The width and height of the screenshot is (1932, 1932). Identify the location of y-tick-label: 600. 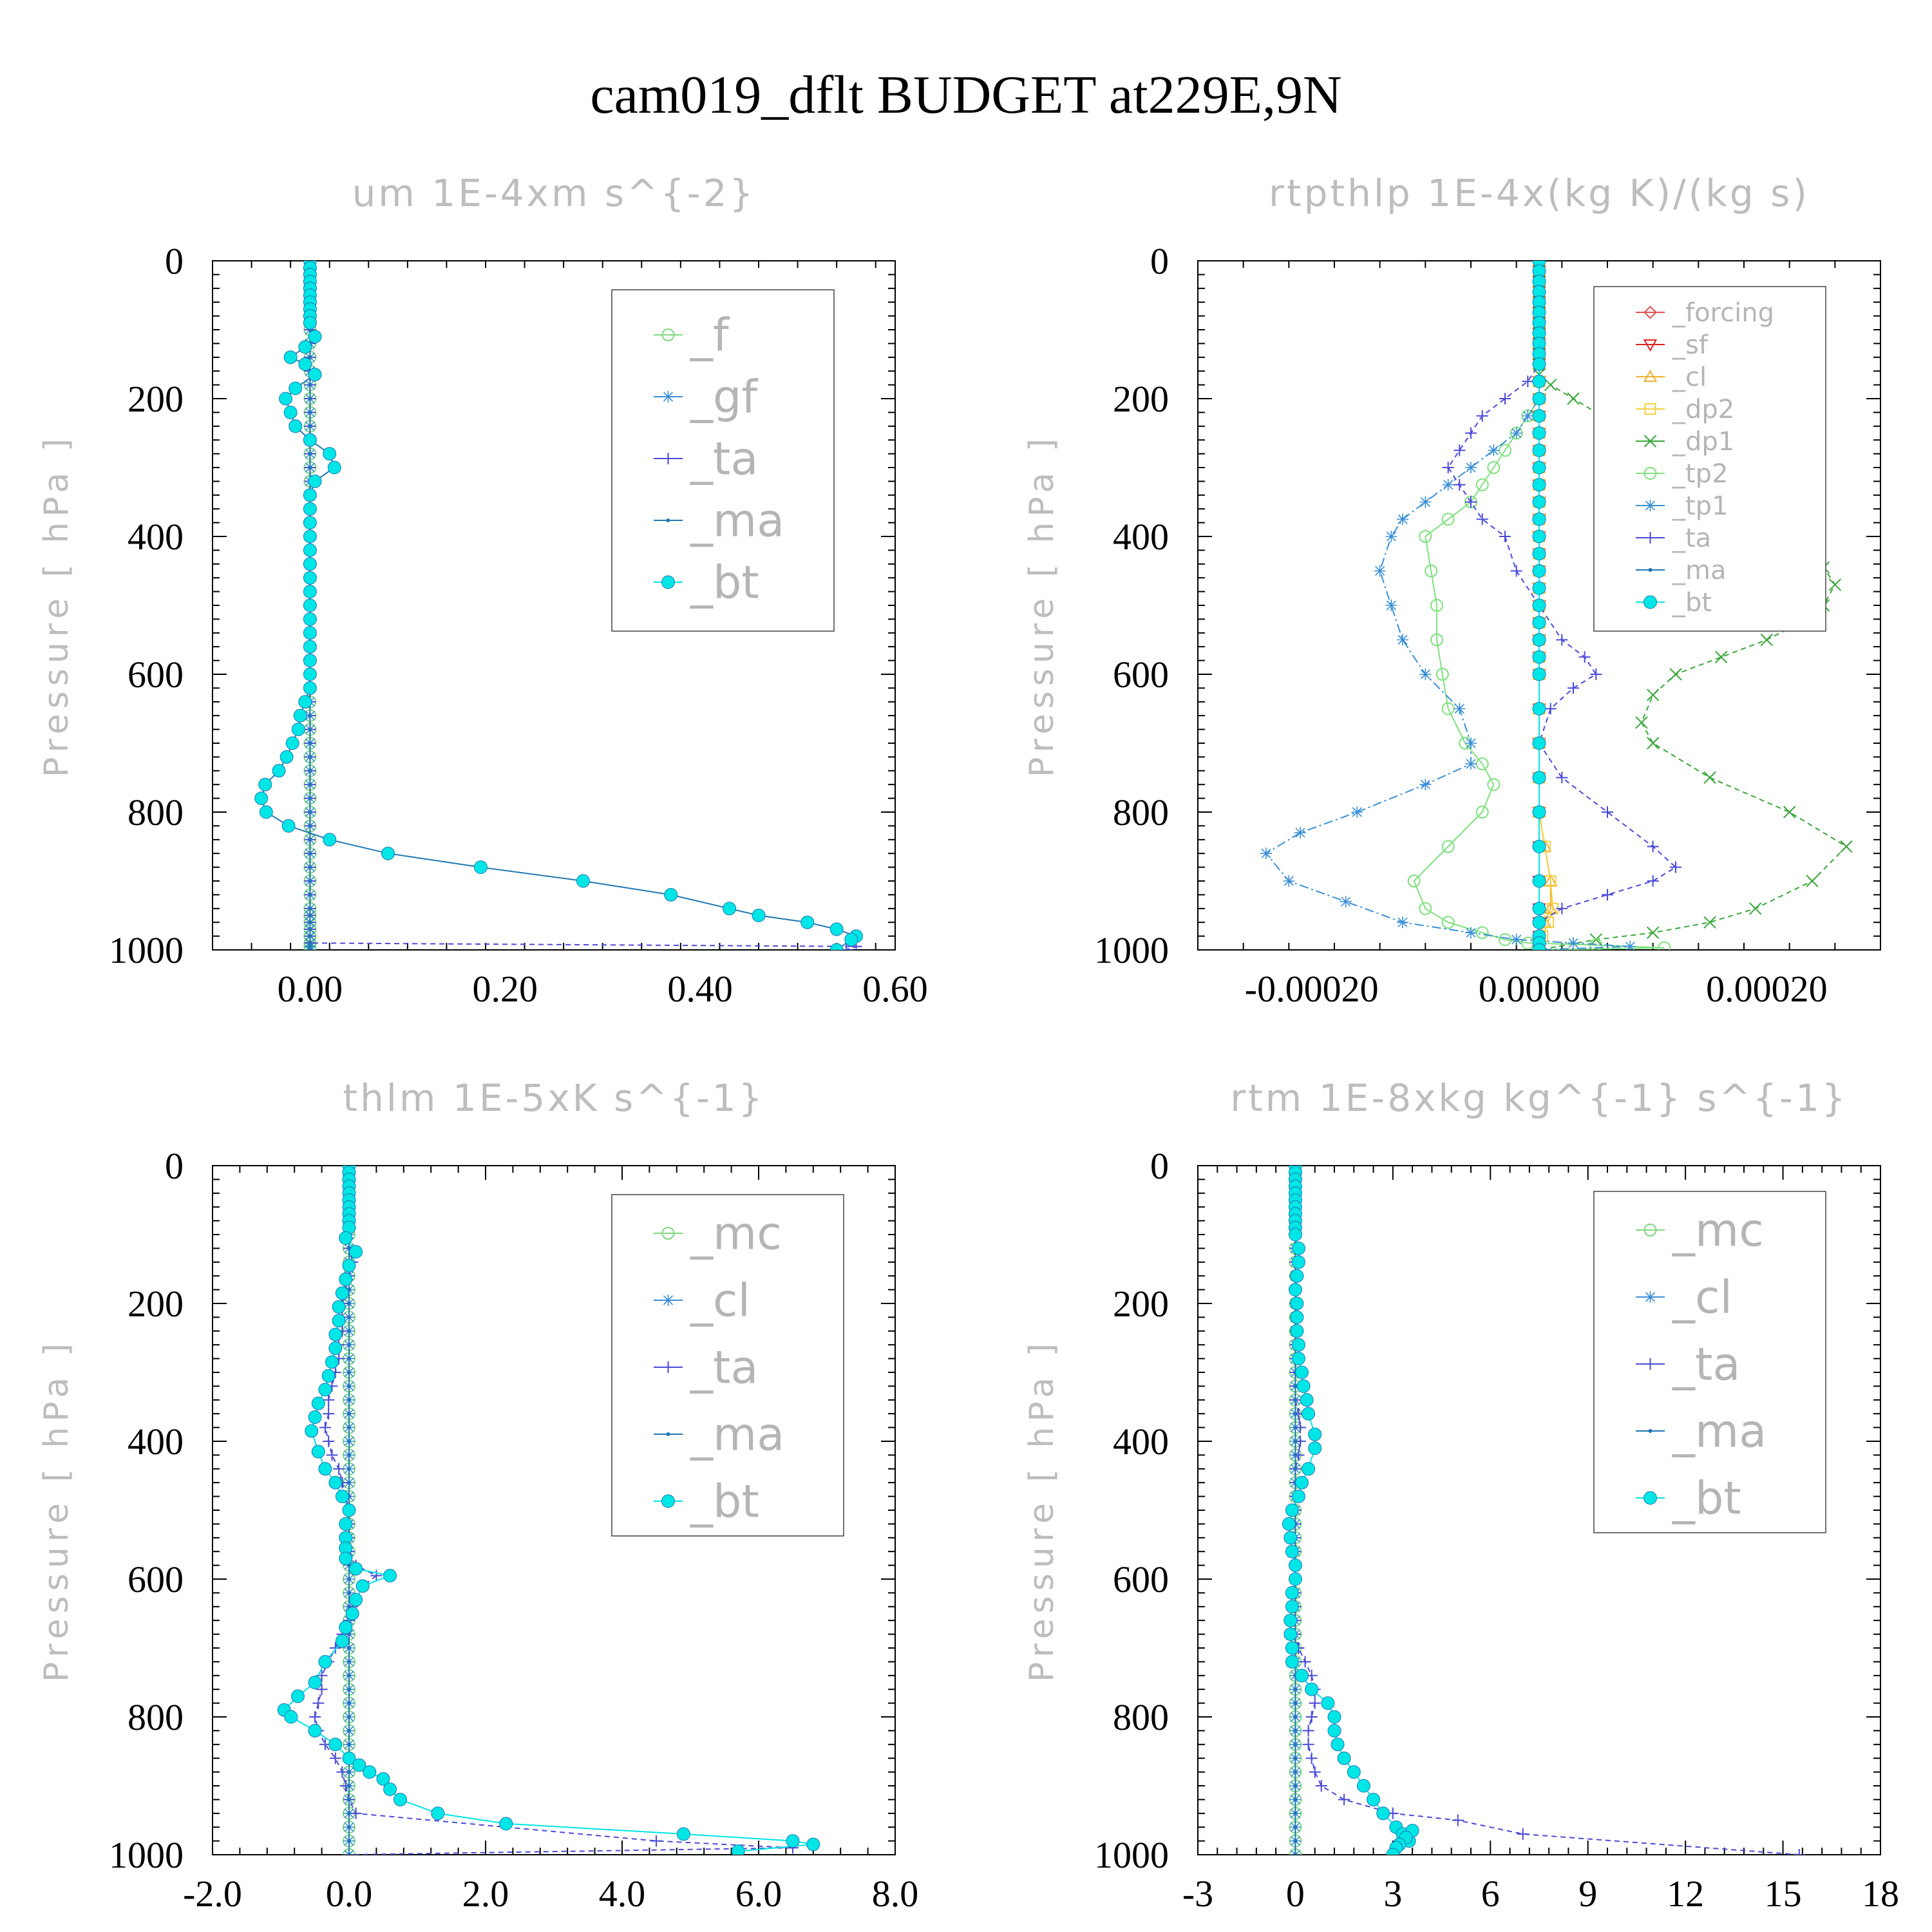
(156, 675).